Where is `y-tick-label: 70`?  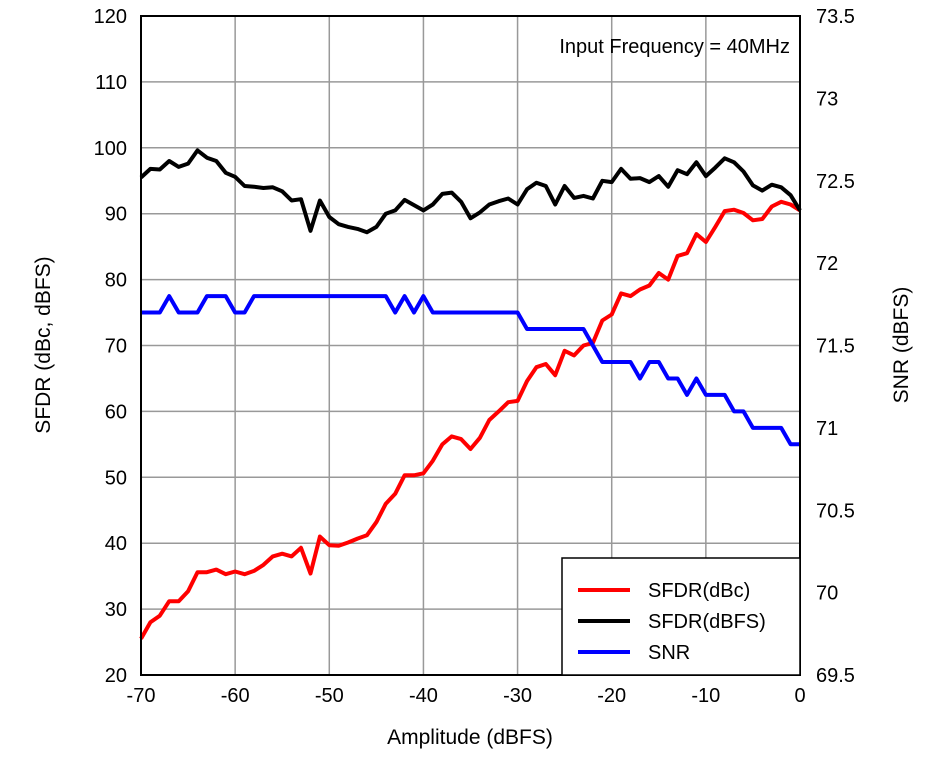 y-tick-label: 70 is located at coordinates (116, 347).